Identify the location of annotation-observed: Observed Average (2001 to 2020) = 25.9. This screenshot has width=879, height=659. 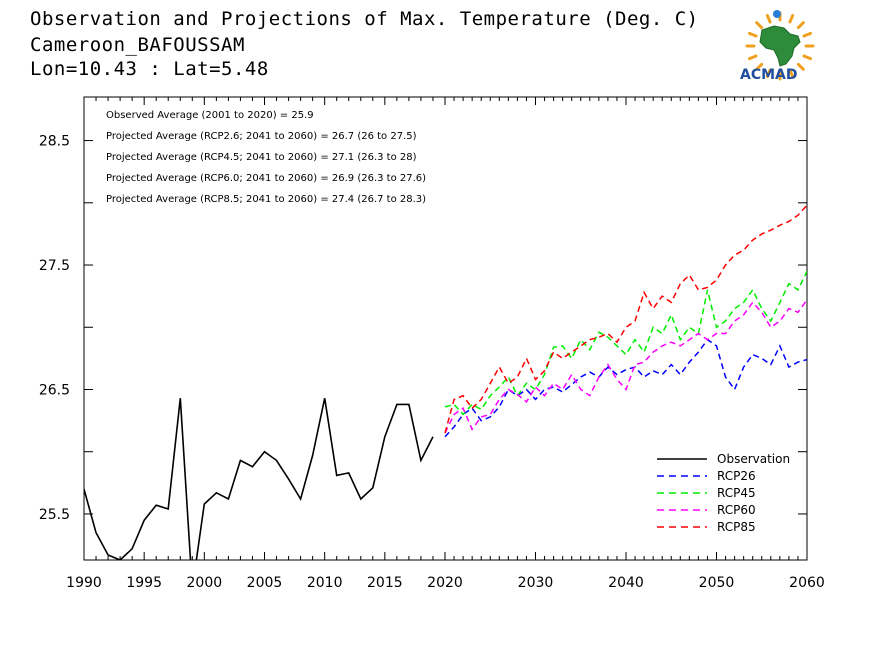
(210, 115).